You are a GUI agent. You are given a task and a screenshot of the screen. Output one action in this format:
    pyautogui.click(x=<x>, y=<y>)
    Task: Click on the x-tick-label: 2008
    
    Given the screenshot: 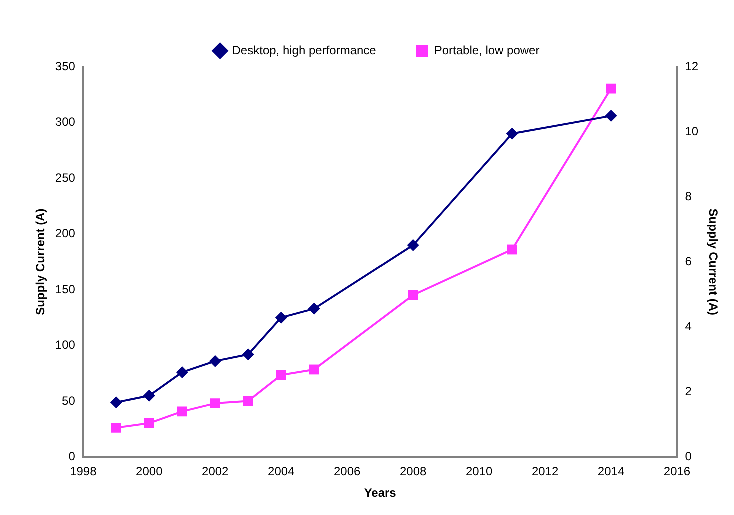 What is the action you would take?
    pyautogui.click(x=413, y=471)
    